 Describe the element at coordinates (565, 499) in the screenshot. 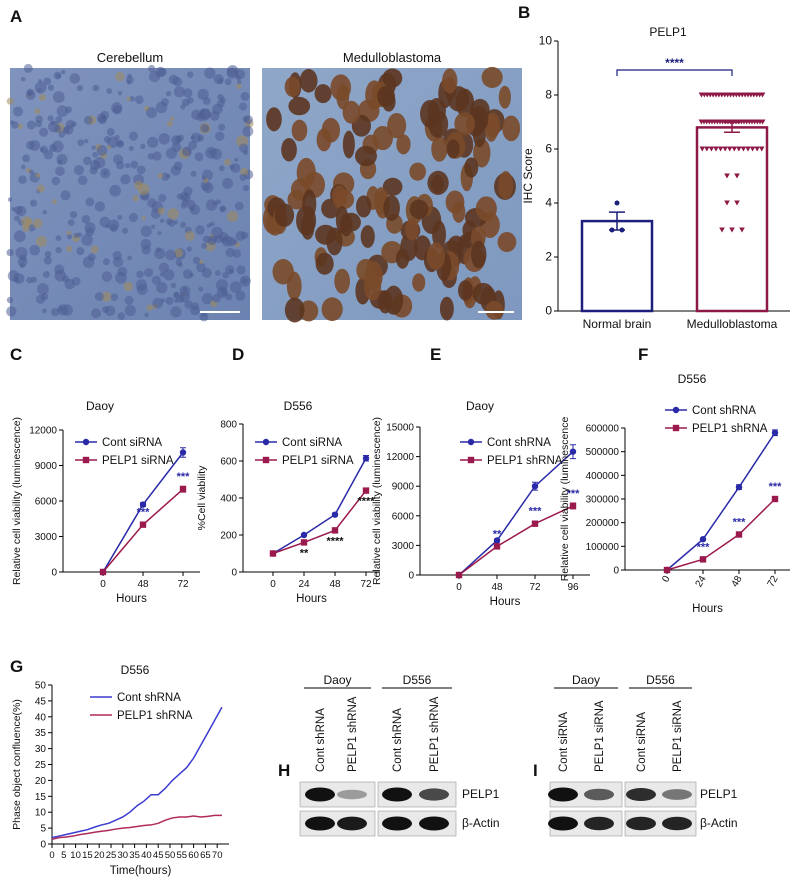

I see `y-axis-label: Relative cell viability (luminescence` at that location.